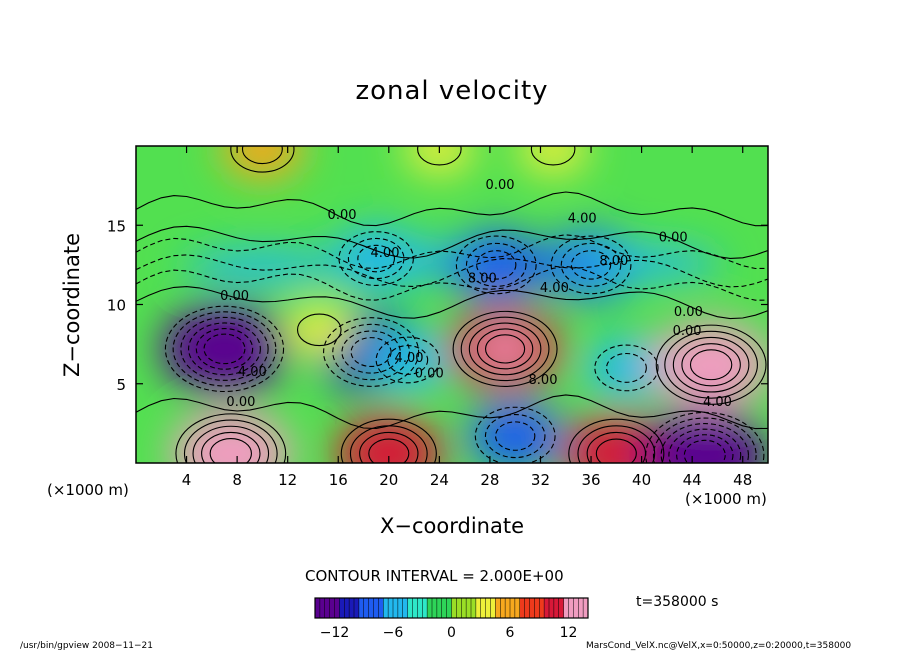  Describe the element at coordinates (187, 480) in the screenshot. I see `x-tick-label: 4` at that location.